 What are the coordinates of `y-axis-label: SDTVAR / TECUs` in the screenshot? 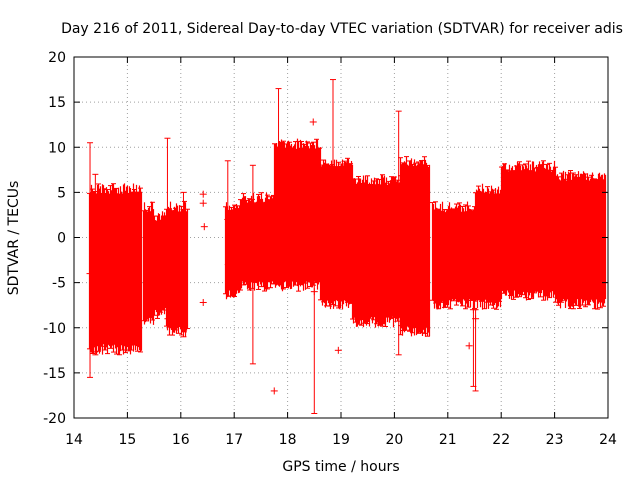 It's located at (14, 238).